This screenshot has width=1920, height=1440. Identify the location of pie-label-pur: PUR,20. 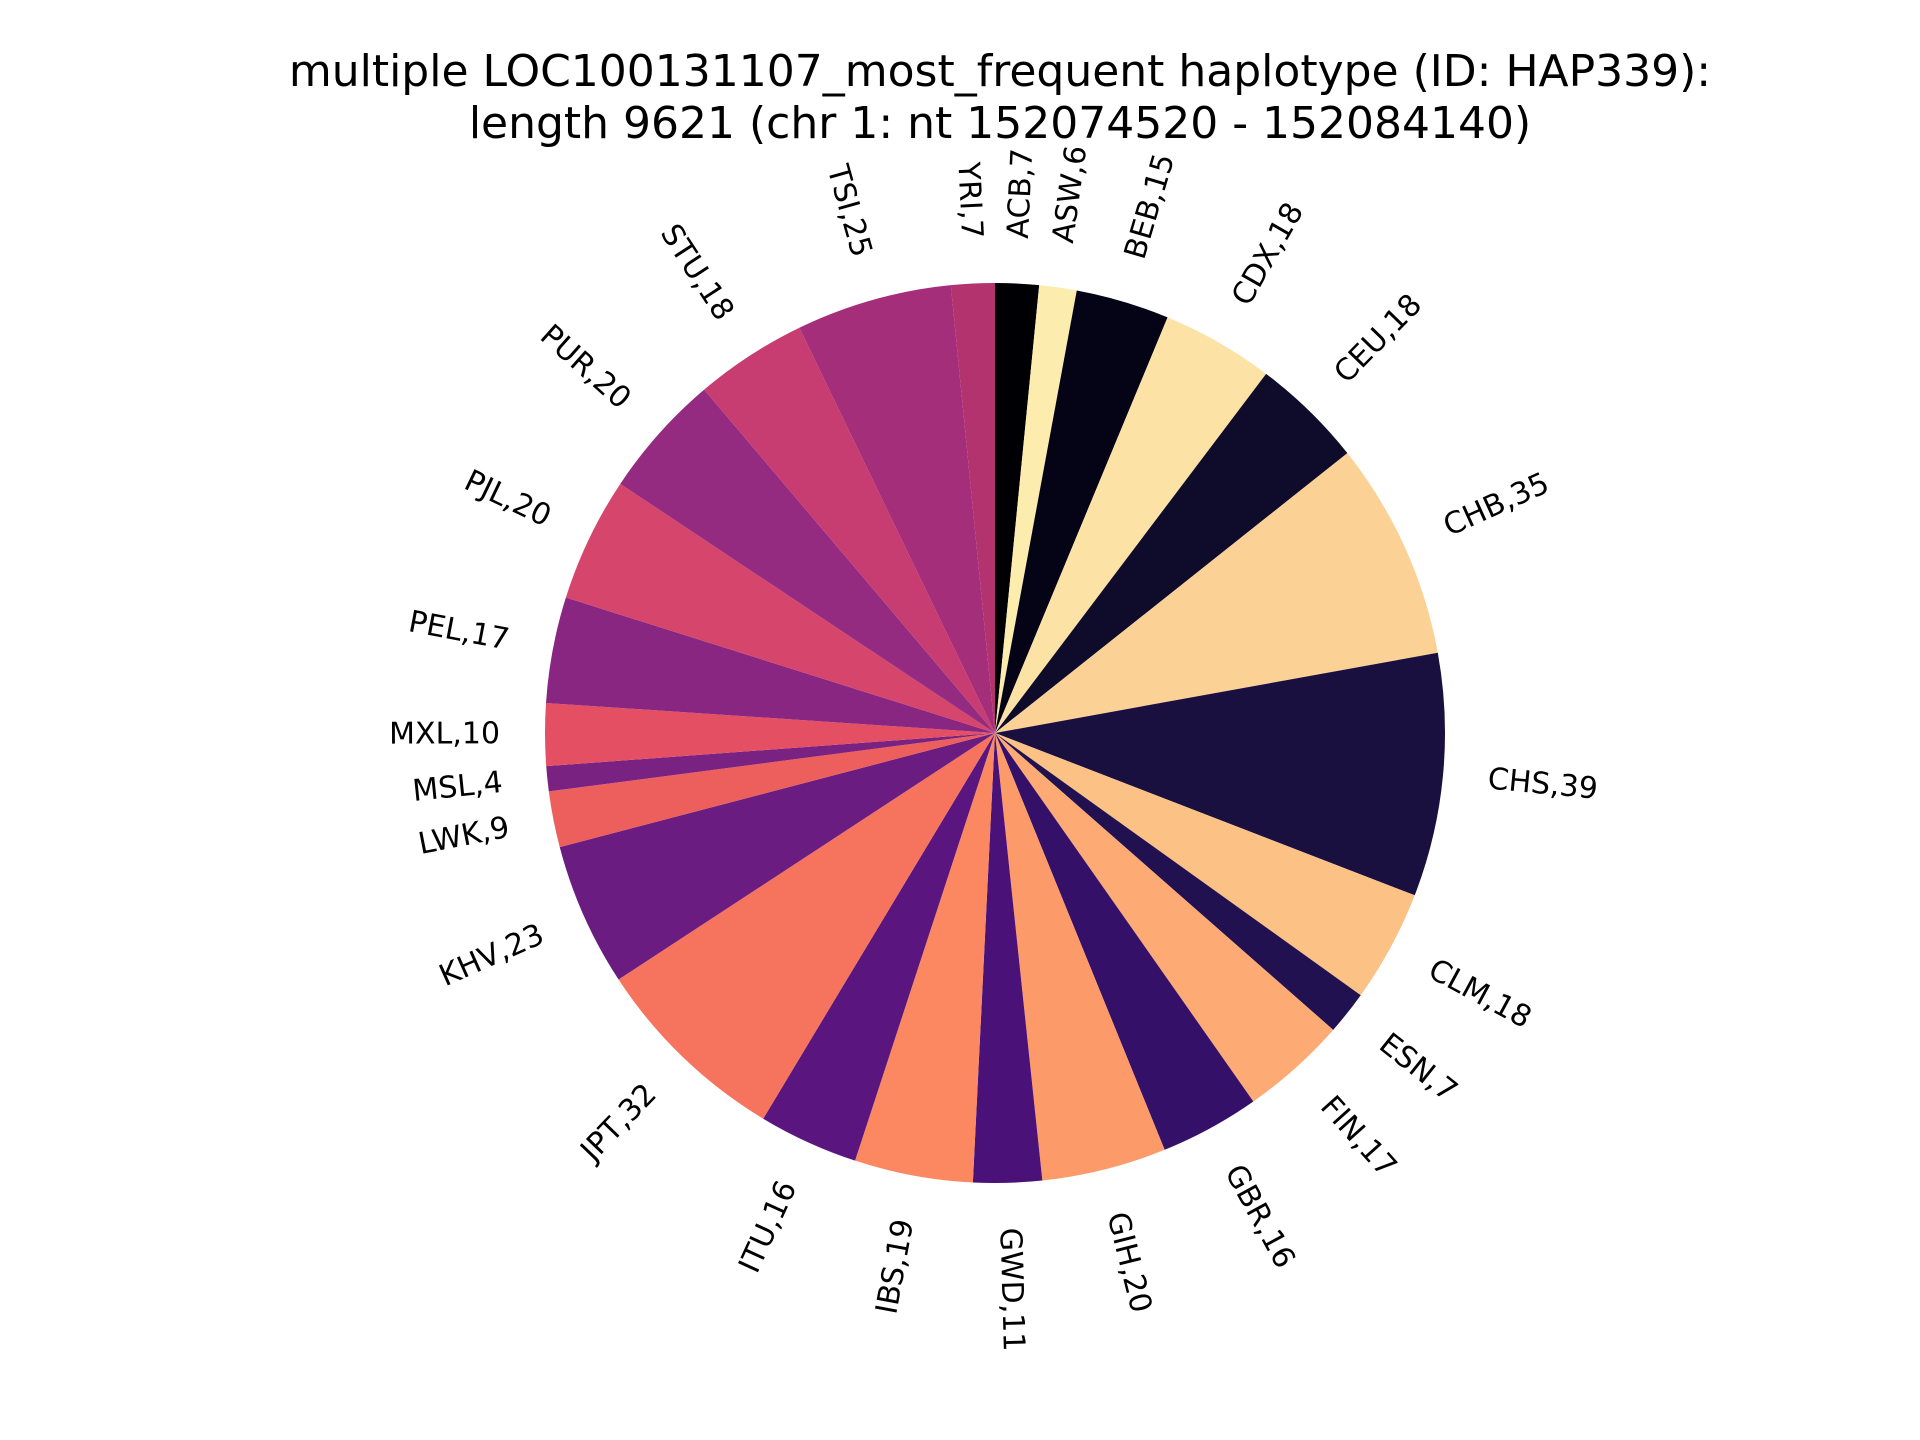
(585, 367).